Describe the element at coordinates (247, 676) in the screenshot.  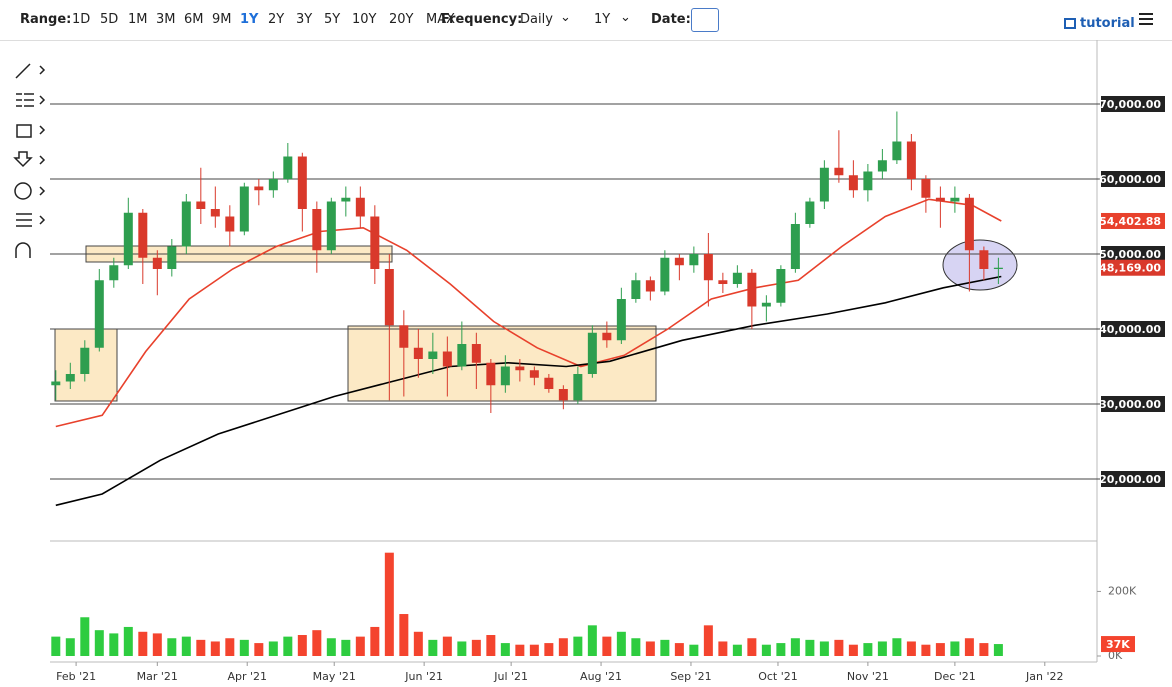
I see `x-tick-label: Apr '21` at that location.